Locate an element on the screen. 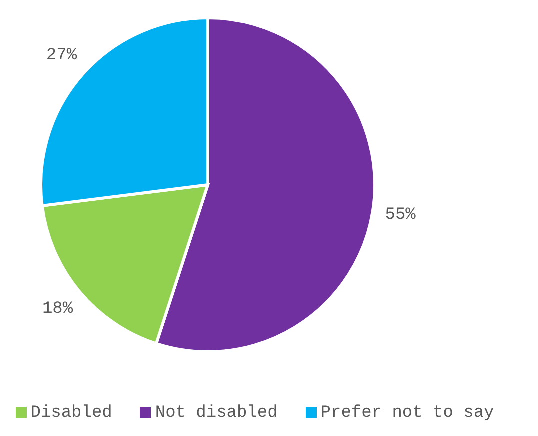  legend-label: Prefer not to say is located at coordinates (407, 413).